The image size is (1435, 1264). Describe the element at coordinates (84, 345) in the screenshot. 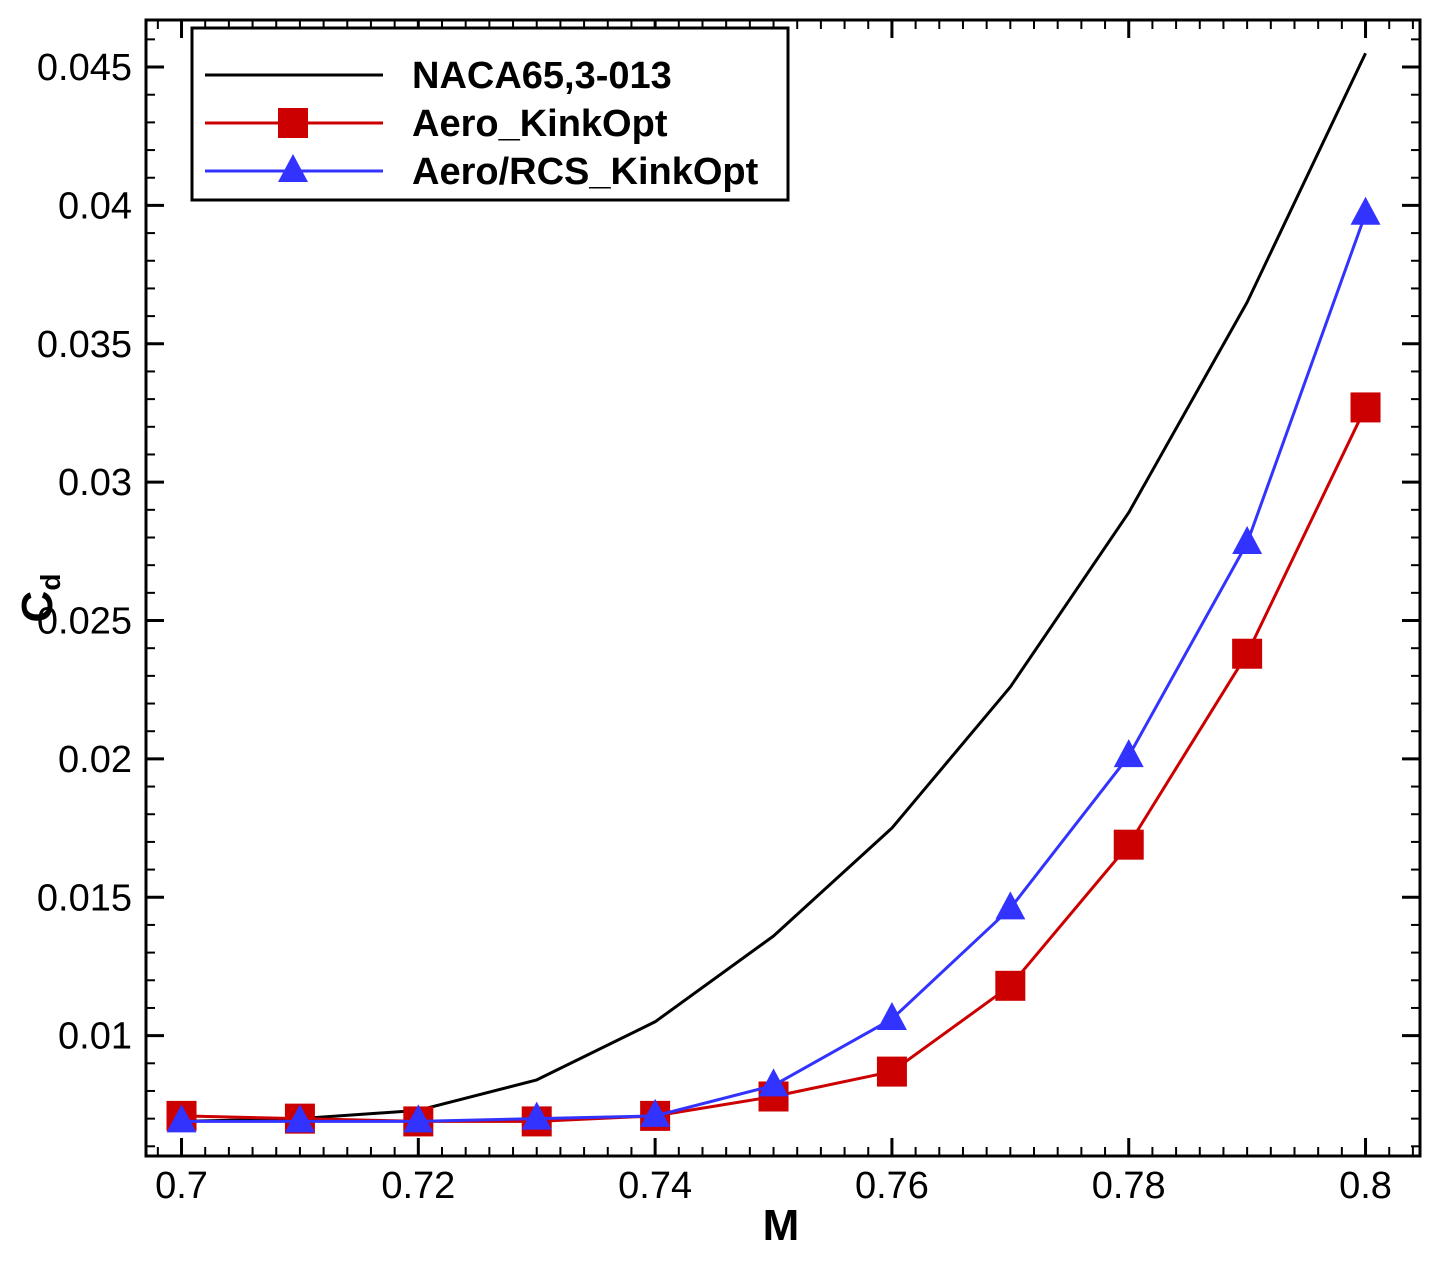

I see `y-tick-label: 0.035` at that location.